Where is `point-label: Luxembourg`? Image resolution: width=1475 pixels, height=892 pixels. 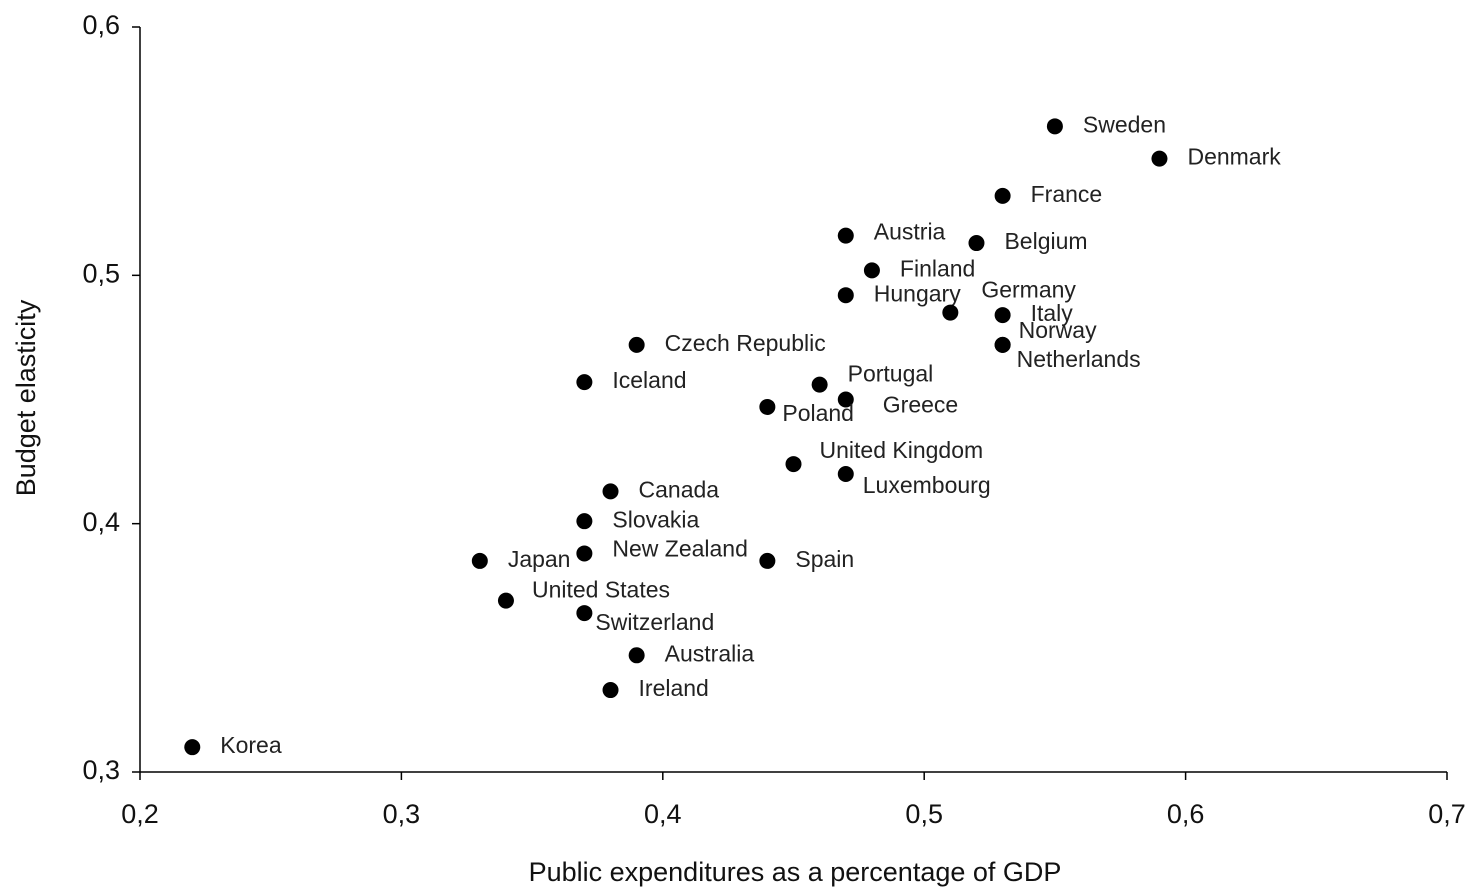
point-label: Luxembourg is located at coordinates (927, 485).